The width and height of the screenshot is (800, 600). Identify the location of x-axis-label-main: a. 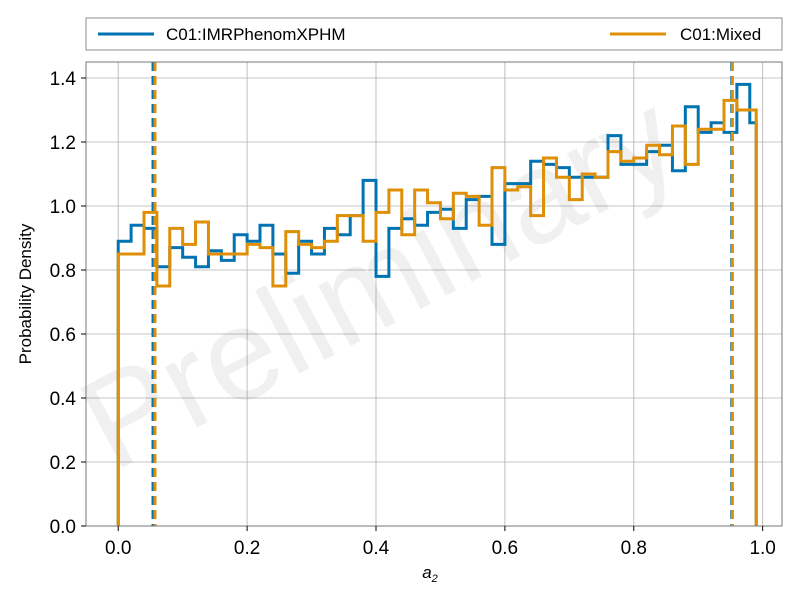
(426, 572).